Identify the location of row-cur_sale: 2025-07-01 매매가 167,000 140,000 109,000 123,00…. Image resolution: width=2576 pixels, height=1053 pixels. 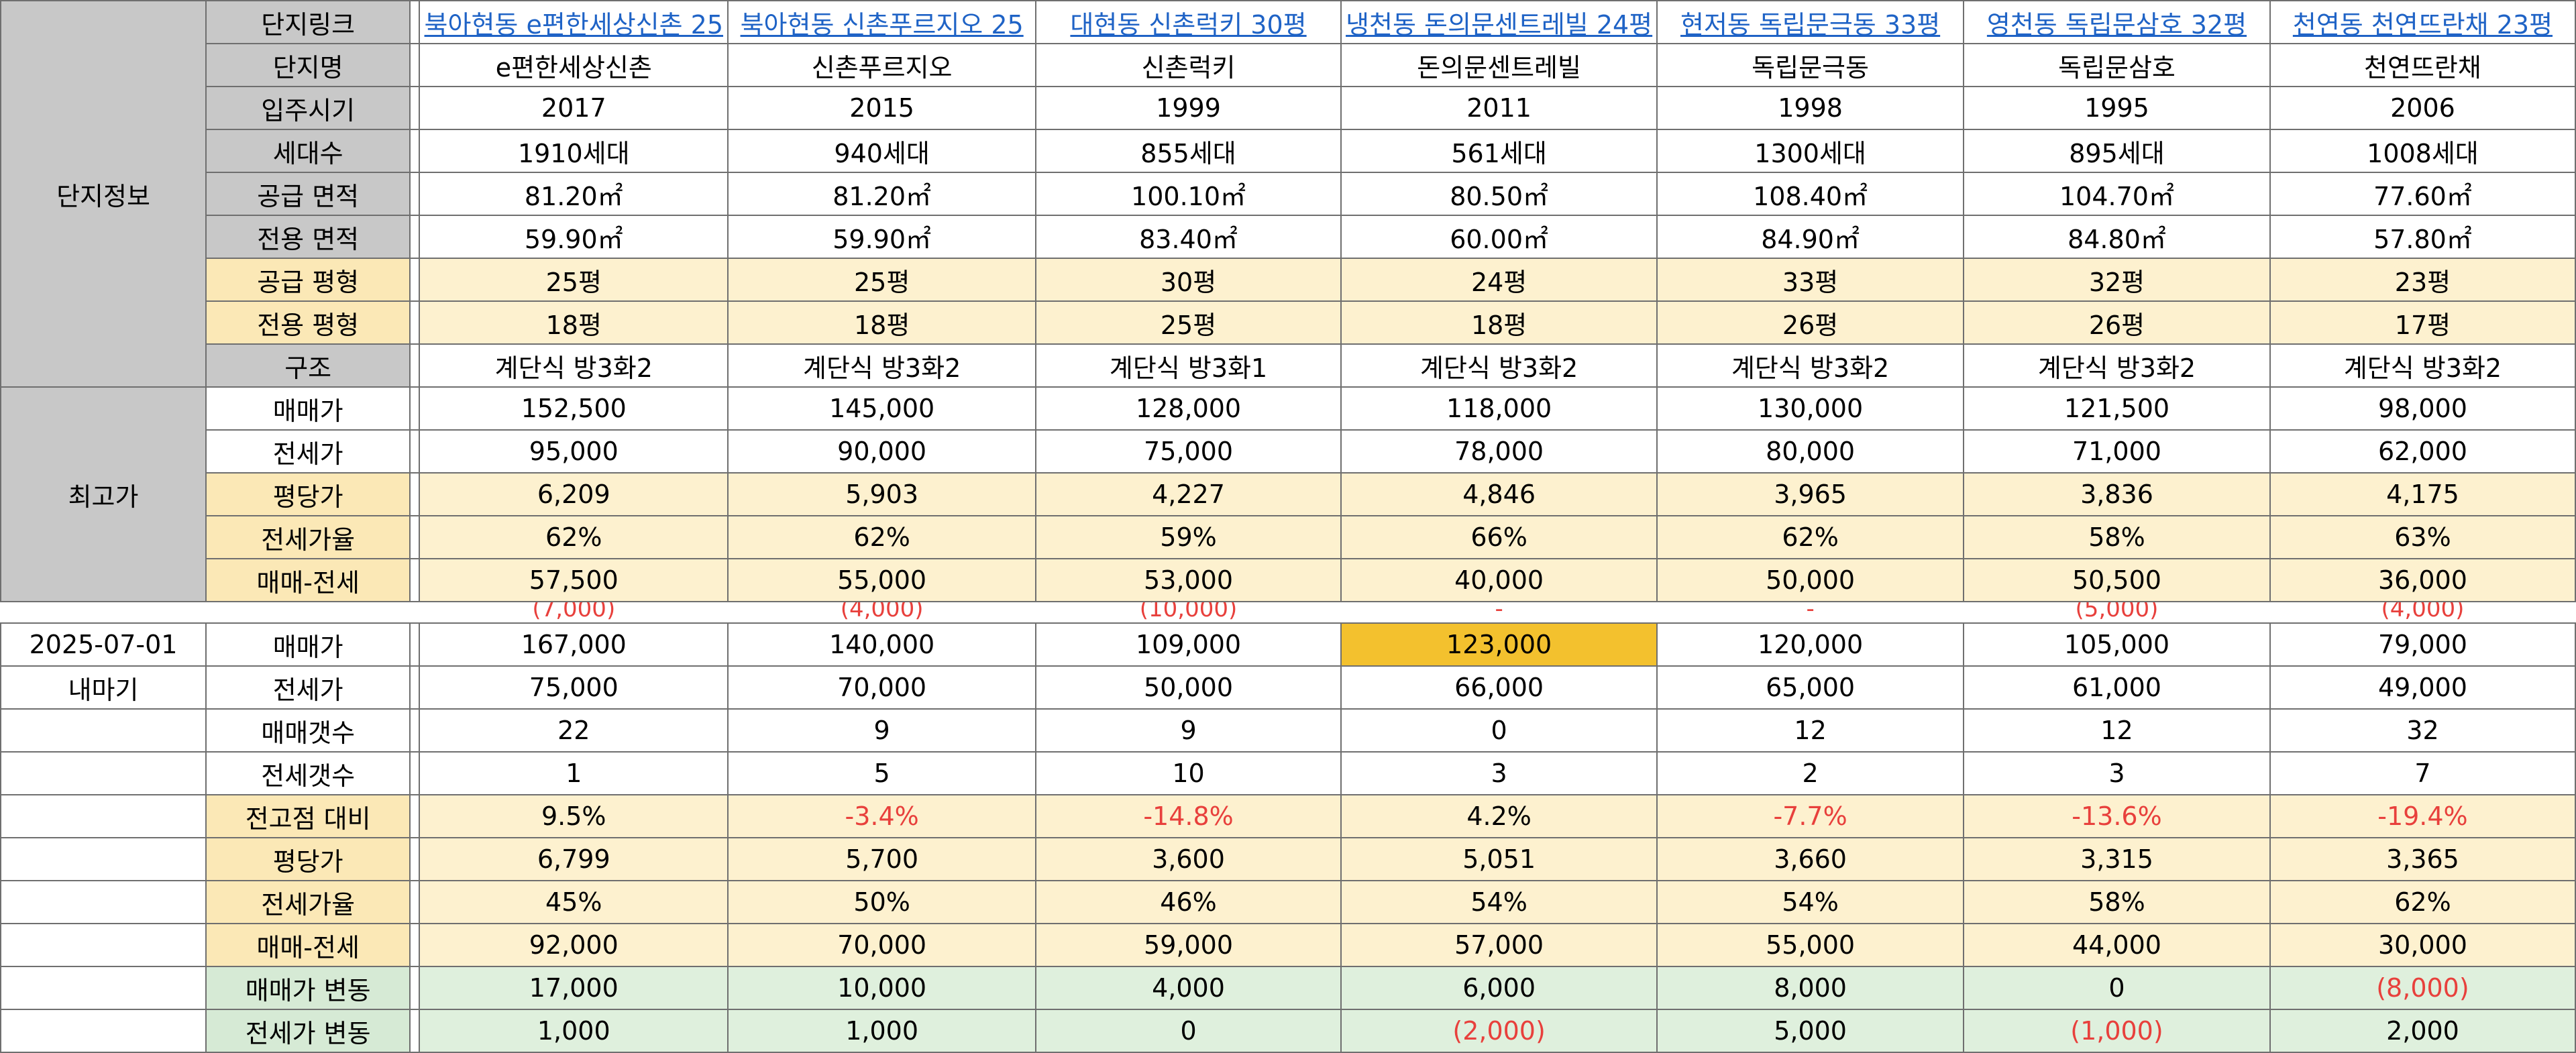
(1288, 644).